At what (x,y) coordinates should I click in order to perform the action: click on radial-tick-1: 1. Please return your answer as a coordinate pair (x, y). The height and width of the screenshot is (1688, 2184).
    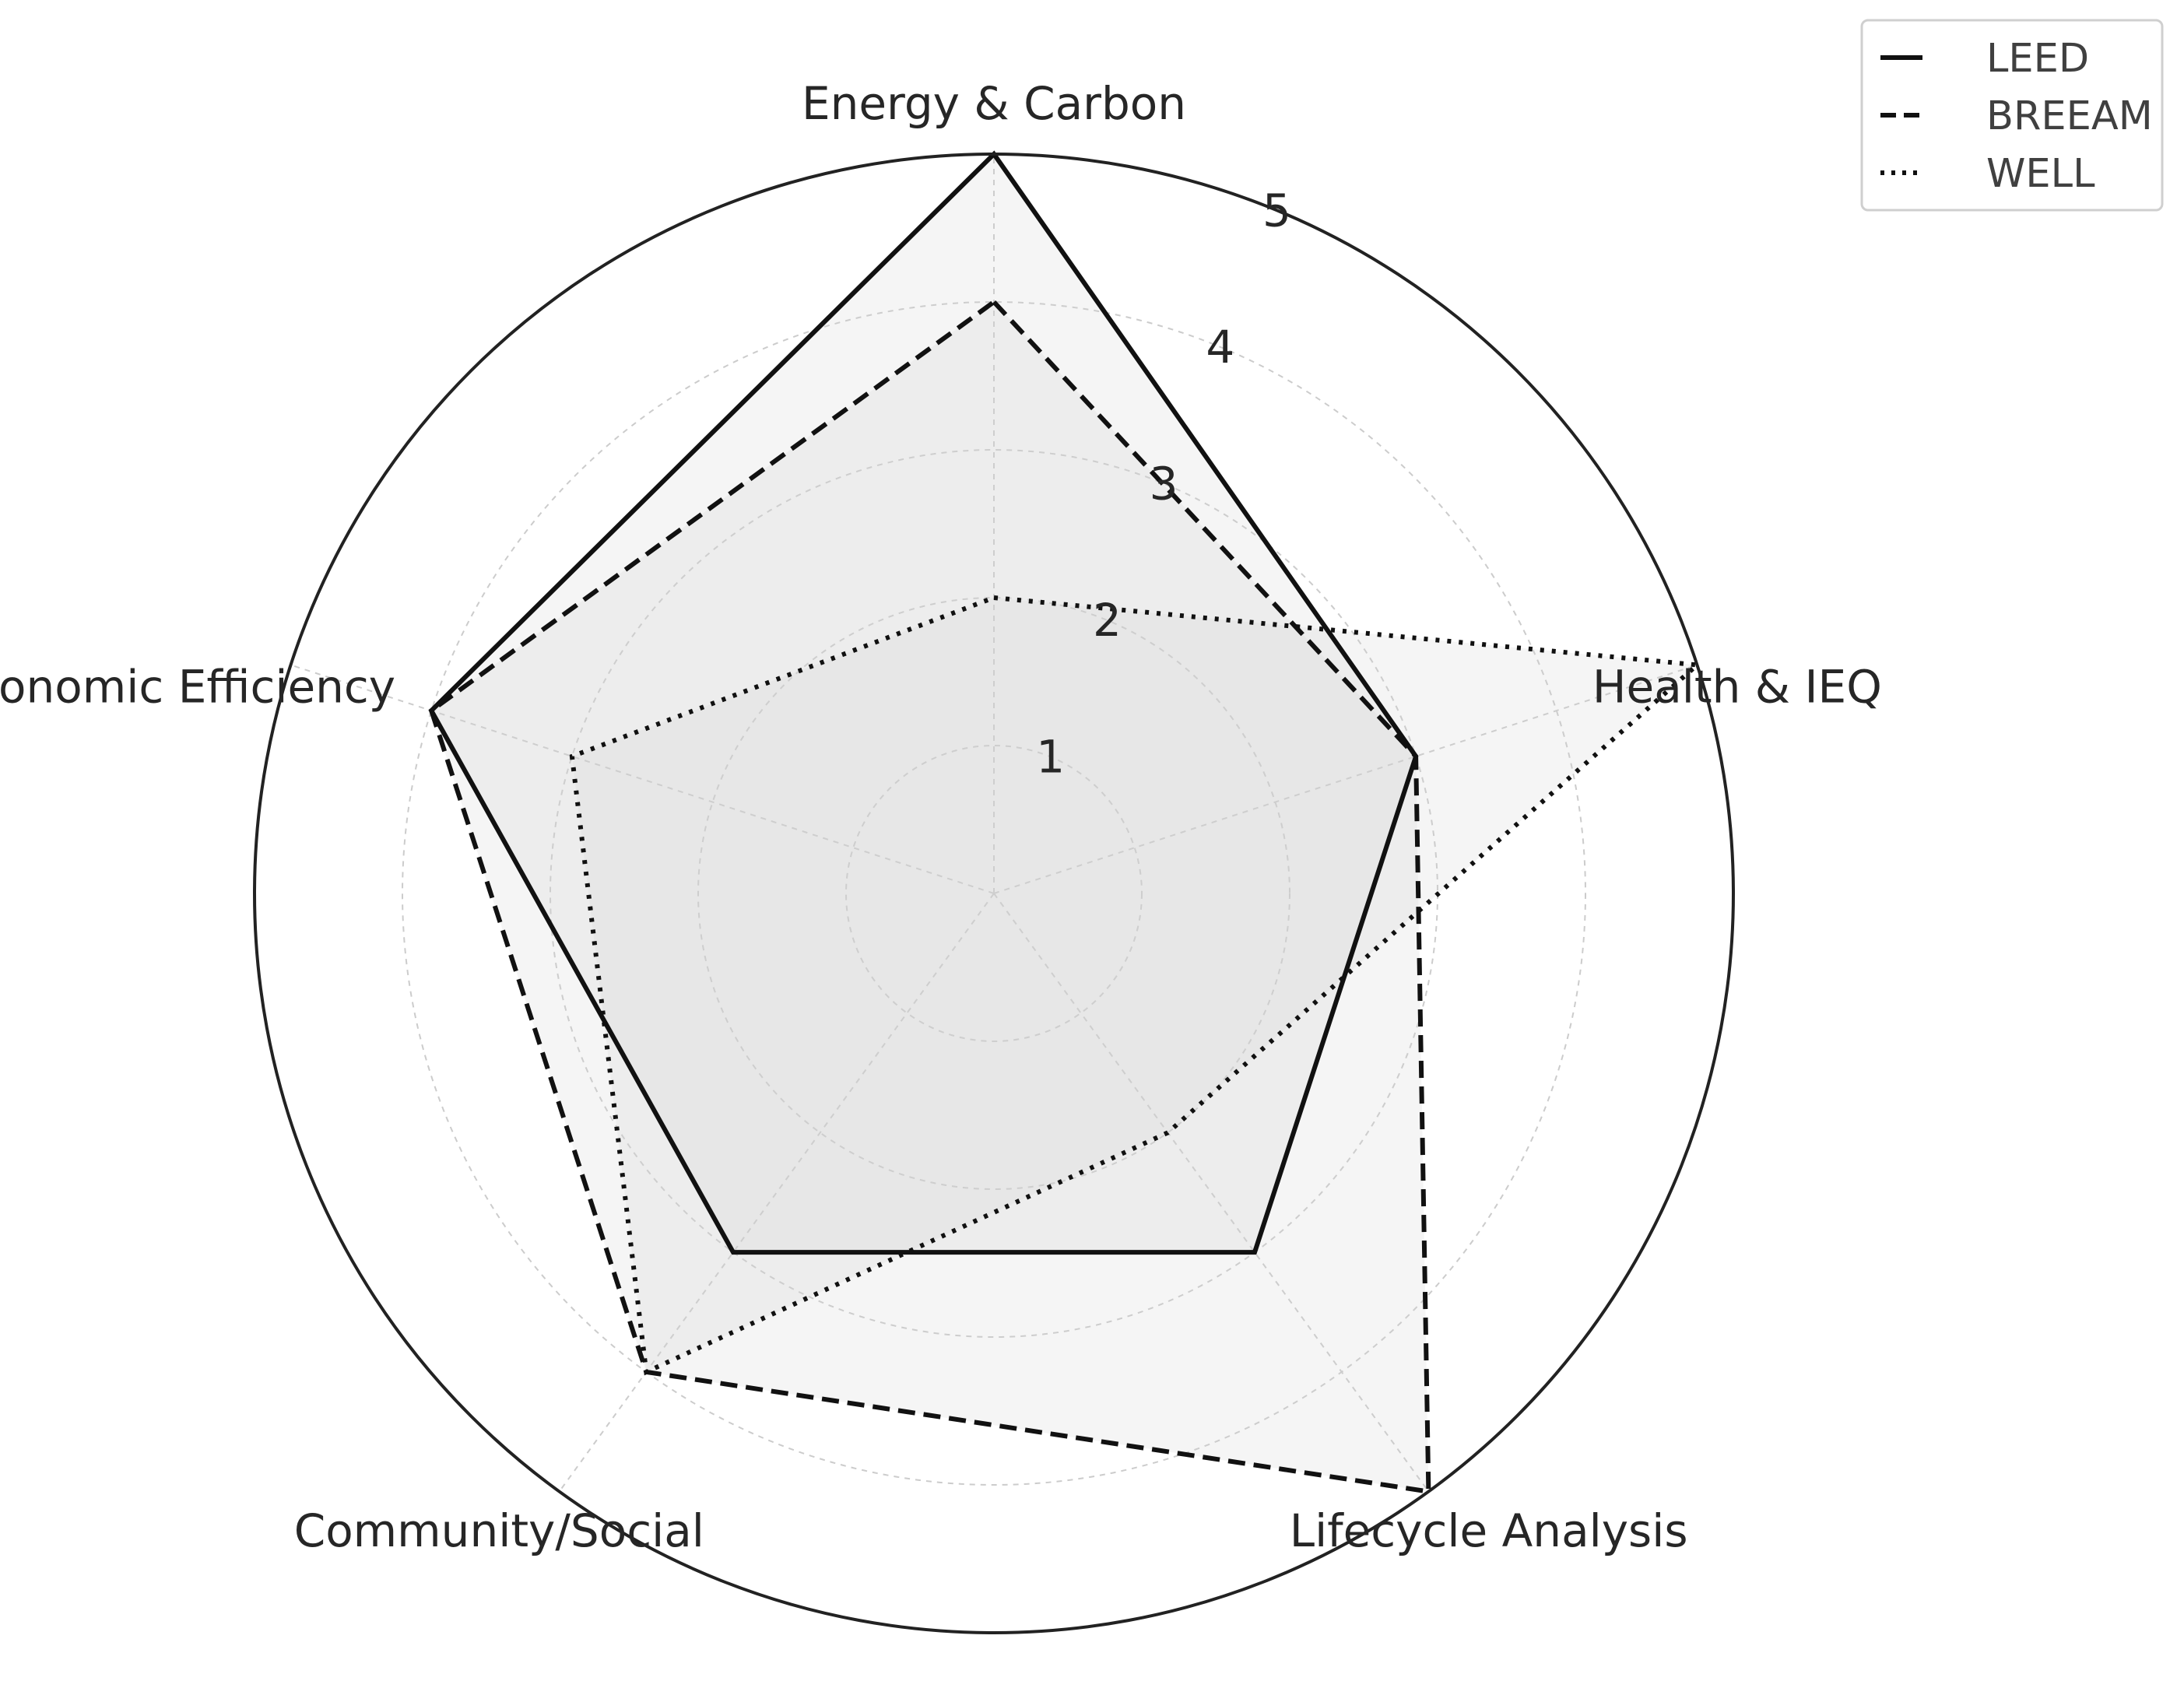
    Looking at the image, I should click on (1050, 757).